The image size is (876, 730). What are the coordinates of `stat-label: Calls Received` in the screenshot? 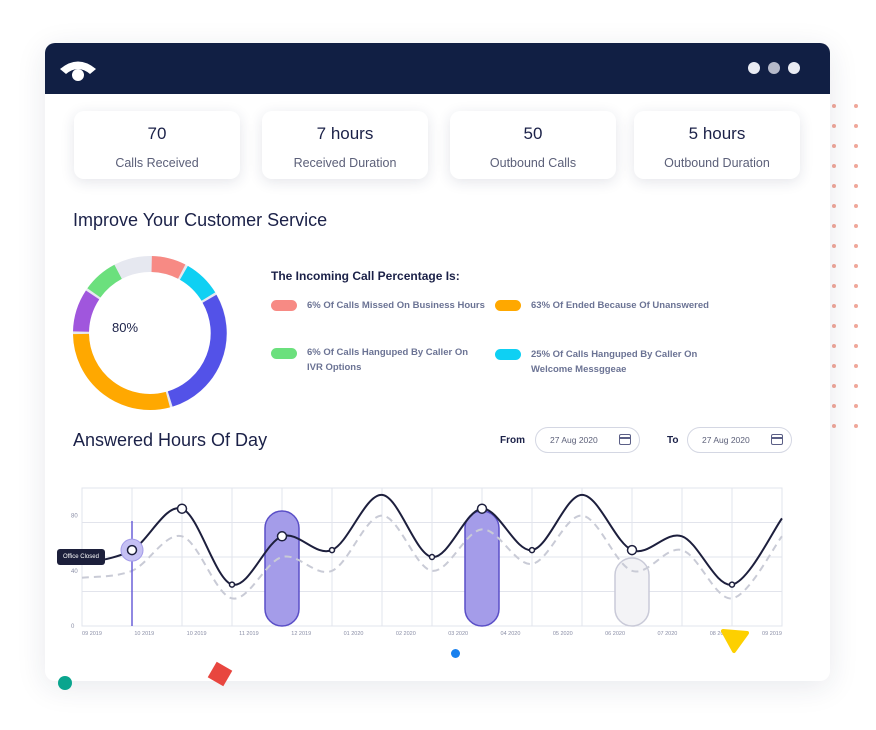 It's located at (157, 163).